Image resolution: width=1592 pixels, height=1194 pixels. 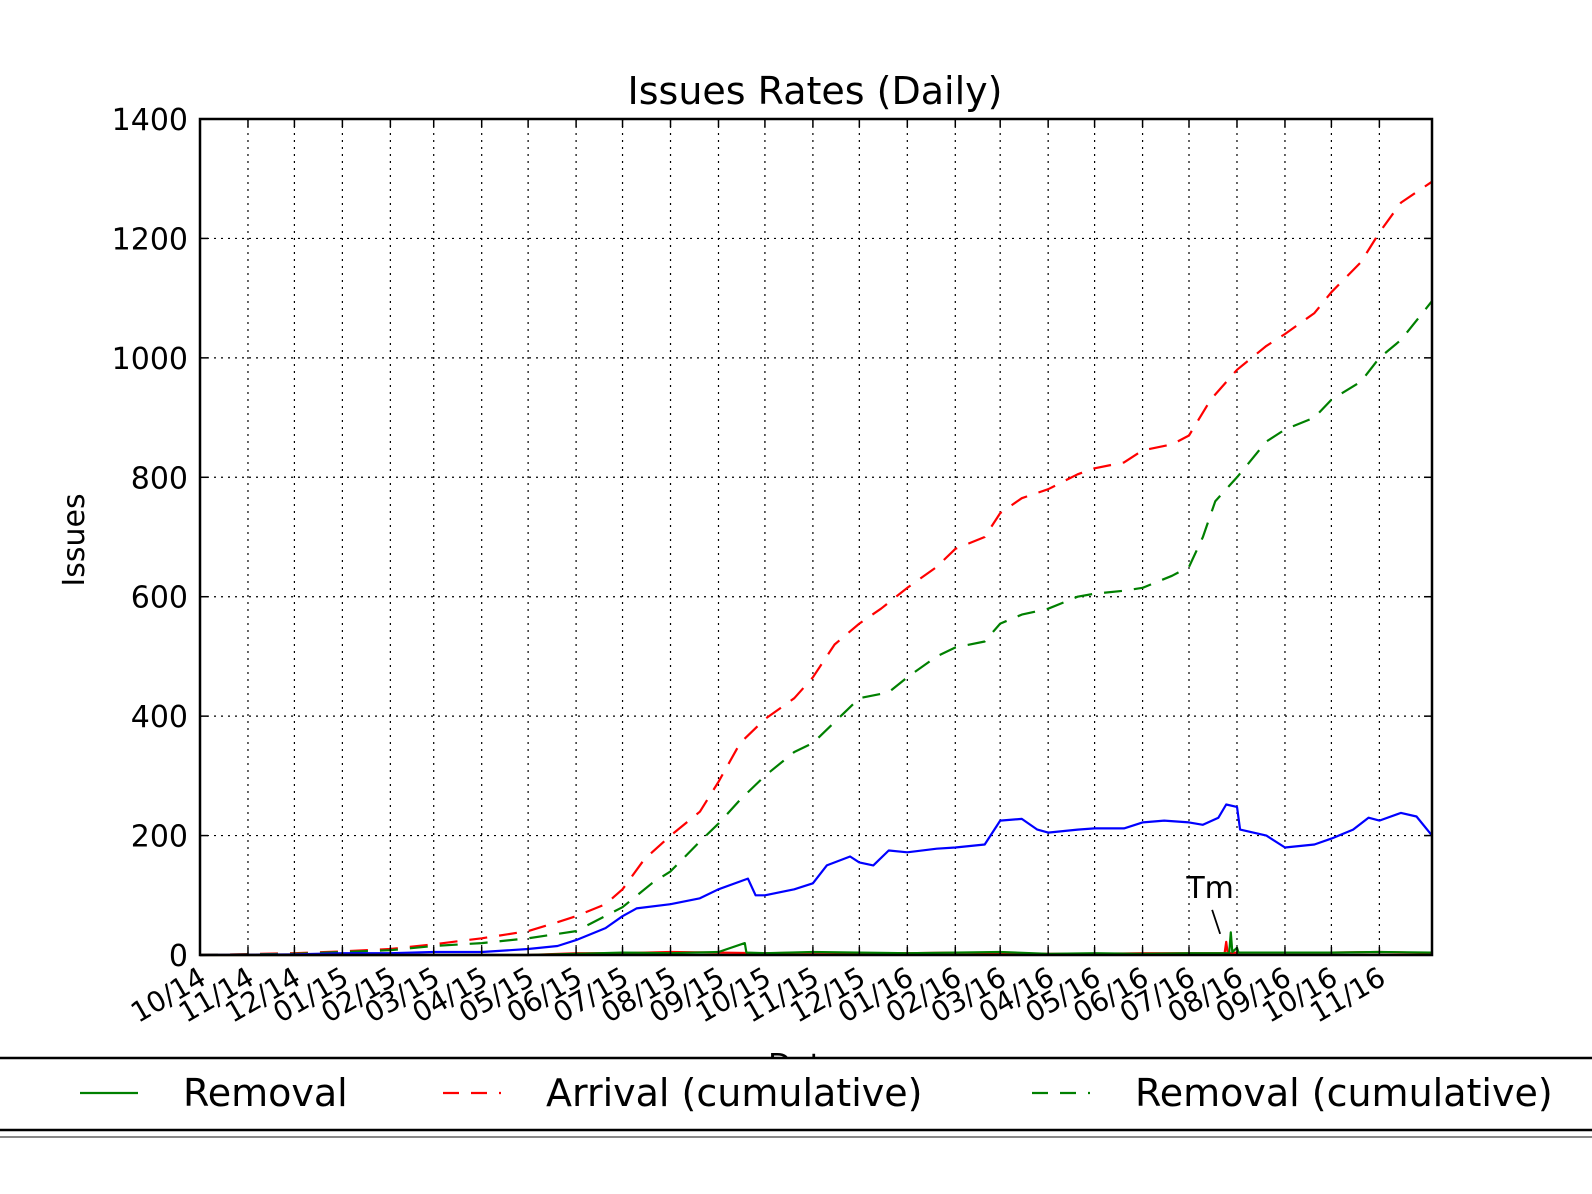 What do you see at coordinates (159, 478) in the screenshot?
I see `y-tick-label: 800` at bounding box center [159, 478].